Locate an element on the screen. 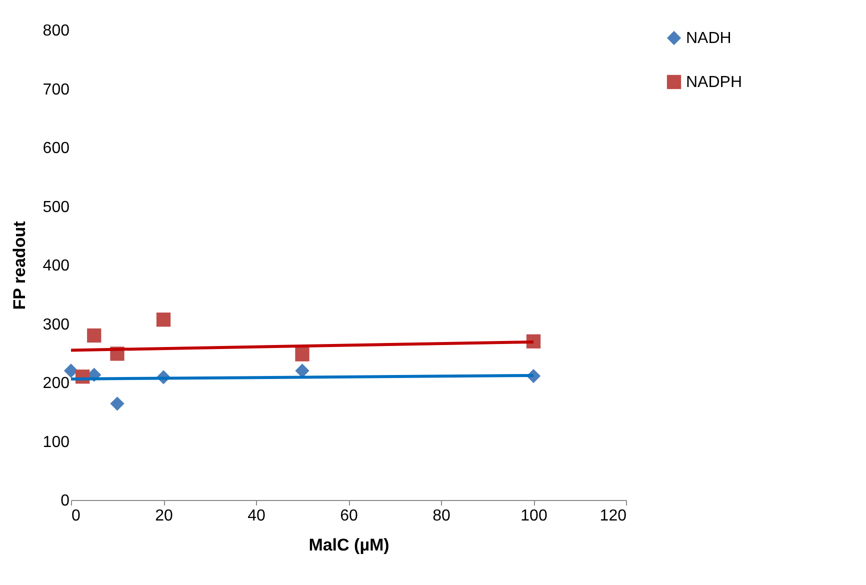 Image resolution: width=866 pixels, height=585 pixels. y-tick-label: 500 is located at coordinates (56, 207).